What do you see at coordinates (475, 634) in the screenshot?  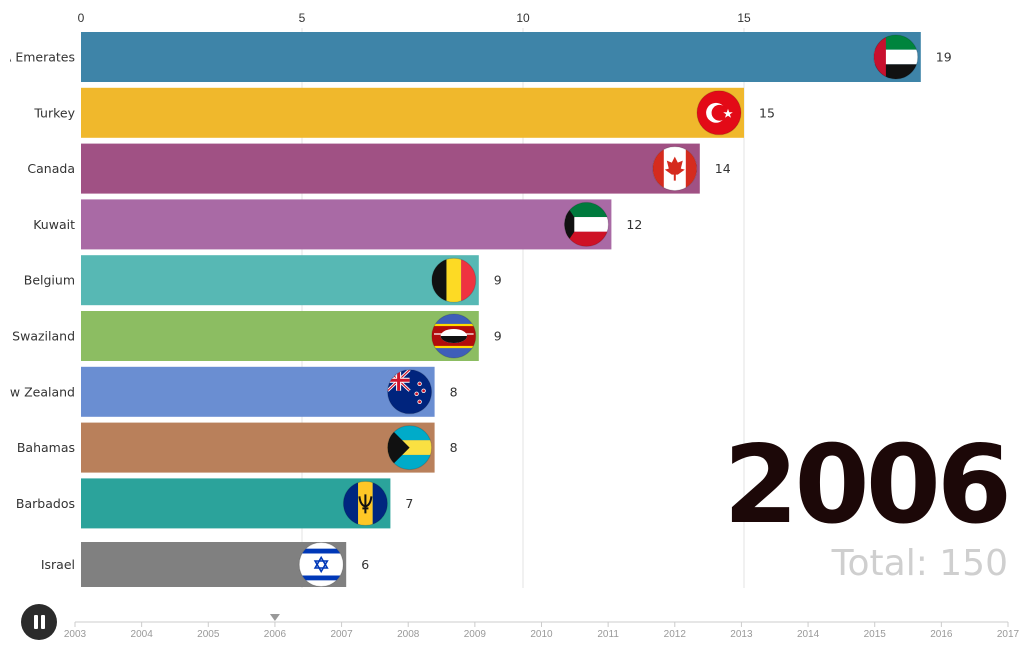 I see `timeline-year-label: 2009` at bounding box center [475, 634].